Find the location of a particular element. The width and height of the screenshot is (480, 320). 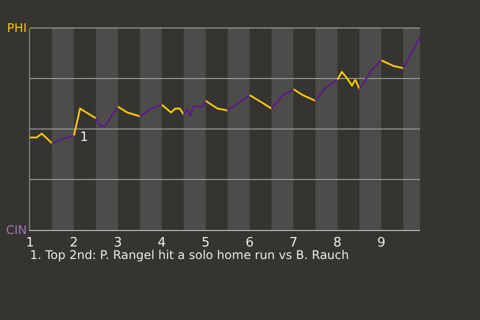

x-tick-label: 8 is located at coordinates (337, 243).